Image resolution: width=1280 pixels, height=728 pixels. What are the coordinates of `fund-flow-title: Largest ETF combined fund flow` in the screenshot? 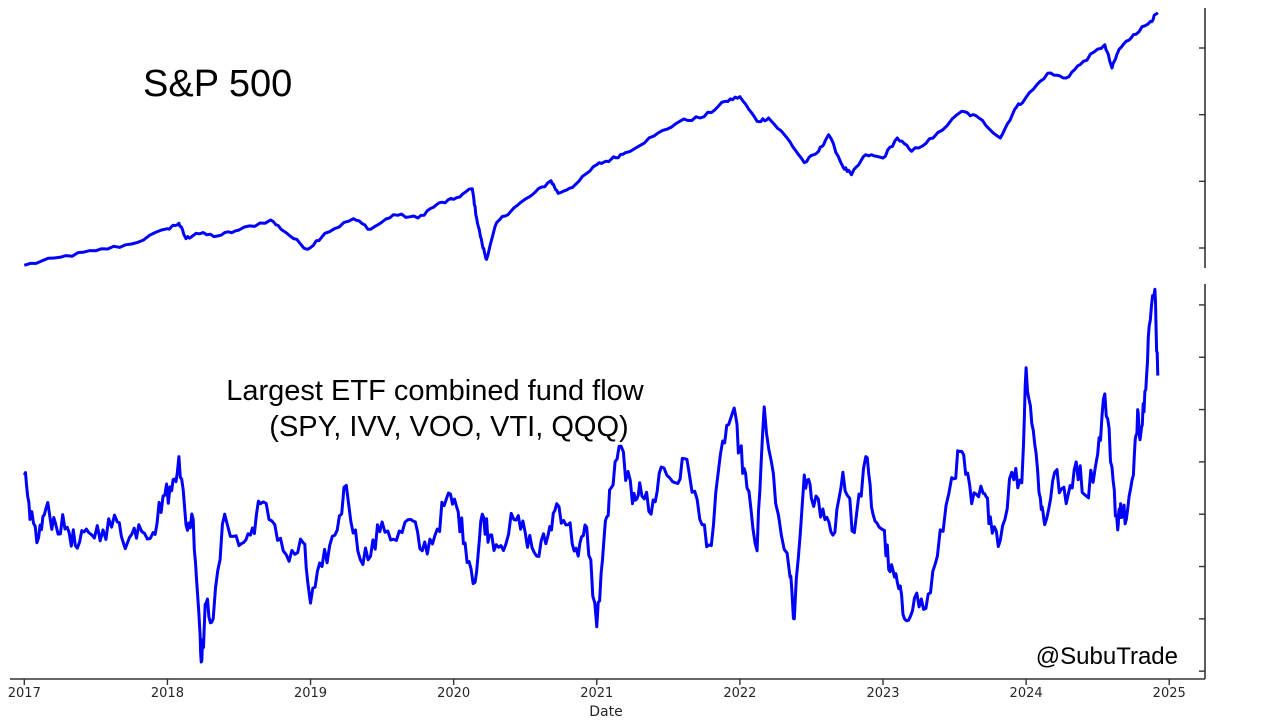 It's located at (435, 391).